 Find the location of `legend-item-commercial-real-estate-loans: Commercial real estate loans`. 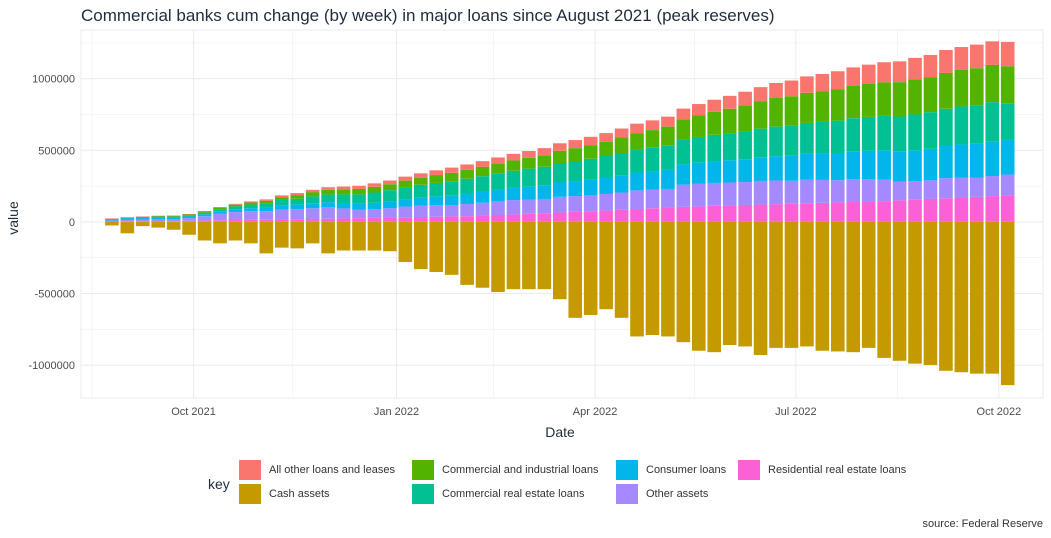

legend-item-commercial-real-estate-loans: Commercial real estate loans is located at coordinates (498, 494).